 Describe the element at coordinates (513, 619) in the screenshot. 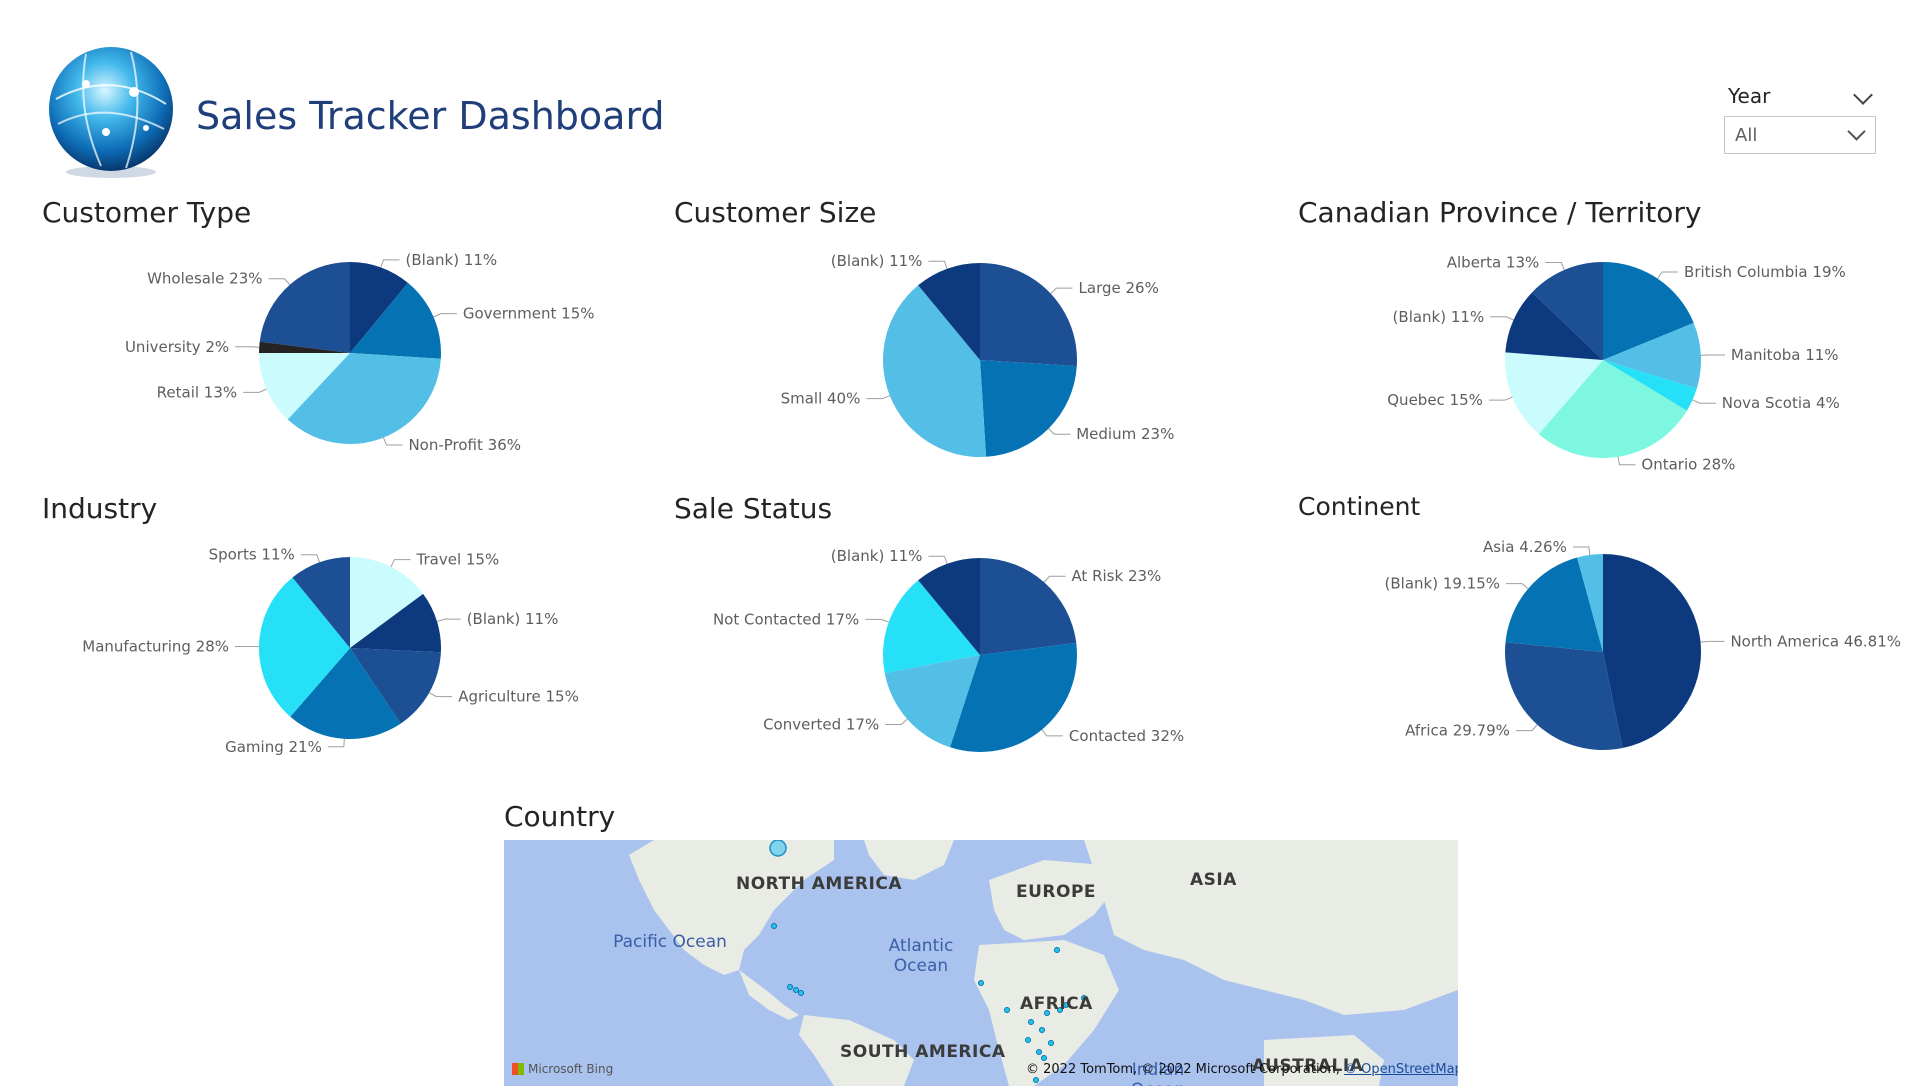

I see `industry-label-1: (Blank) 11%` at that location.